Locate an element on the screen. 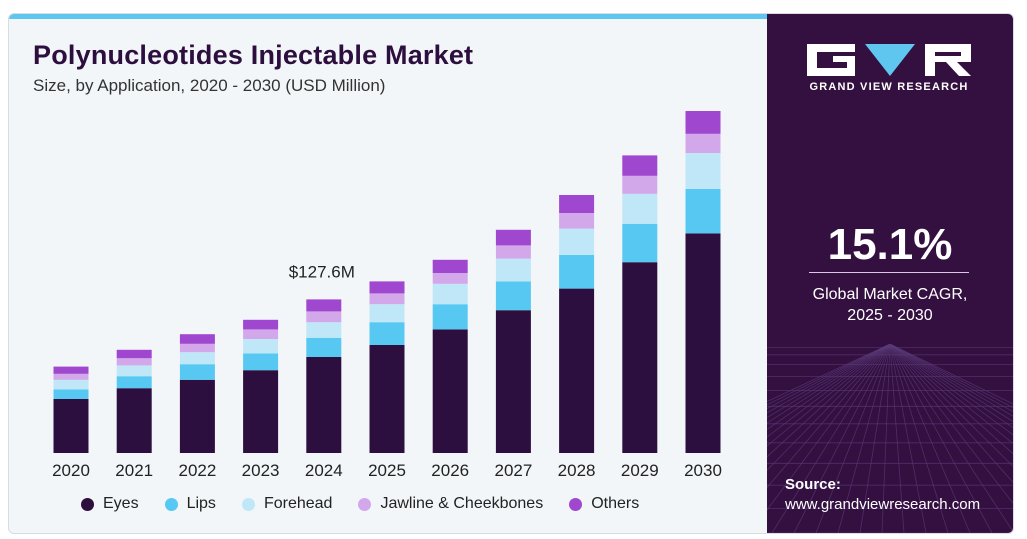 The image size is (1027, 539). bar-segment-eyes-2027 is located at coordinates (513, 381).